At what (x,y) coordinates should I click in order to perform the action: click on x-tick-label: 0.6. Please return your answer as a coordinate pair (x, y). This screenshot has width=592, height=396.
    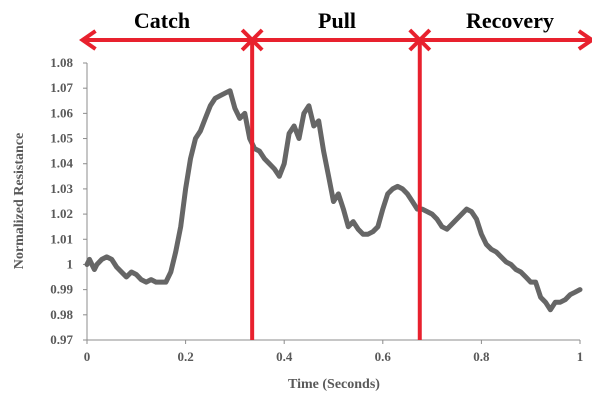
    Looking at the image, I should click on (383, 356).